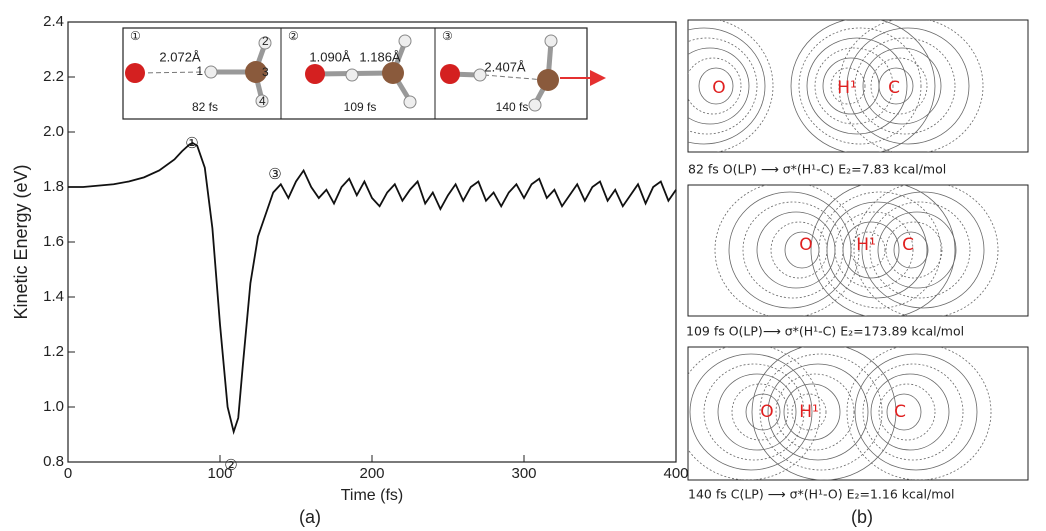 This screenshot has width=1046, height=531. What do you see at coordinates (675, 473) in the screenshot?
I see `x-tick-label: 400` at bounding box center [675, 473].